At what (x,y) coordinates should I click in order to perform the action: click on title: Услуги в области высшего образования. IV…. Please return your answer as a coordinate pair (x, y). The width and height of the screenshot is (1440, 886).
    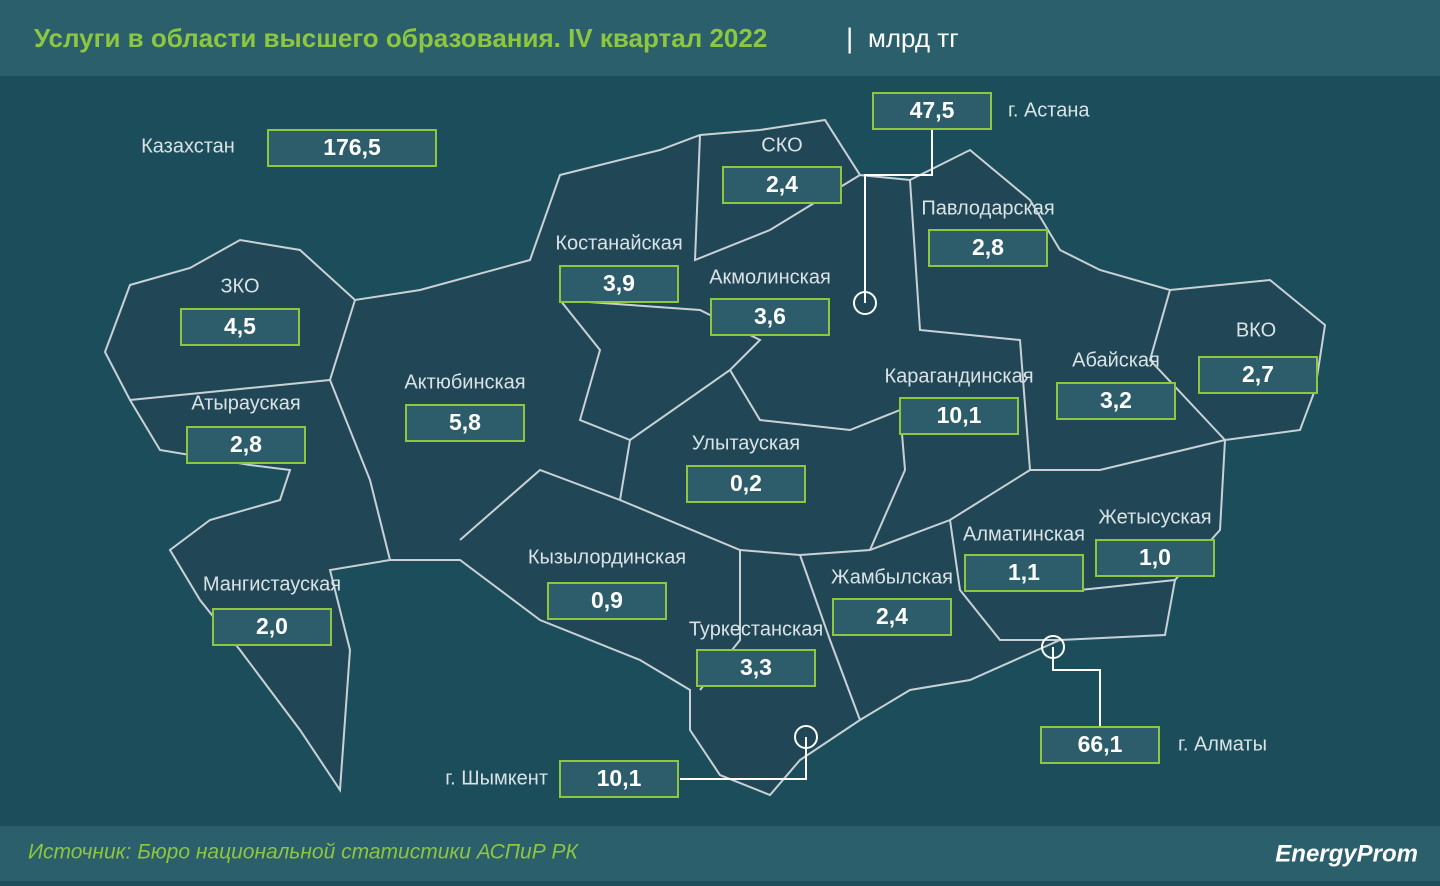
    Looking at the image, I should click on (400, 38).